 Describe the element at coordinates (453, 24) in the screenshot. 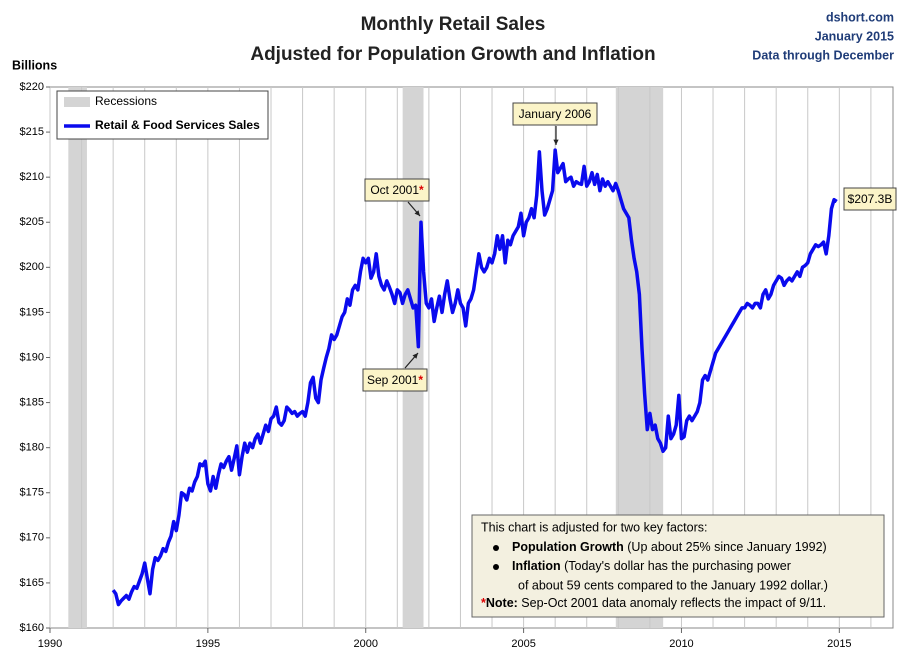

I see `chart-title: Monthly Retail Sales` at that location.